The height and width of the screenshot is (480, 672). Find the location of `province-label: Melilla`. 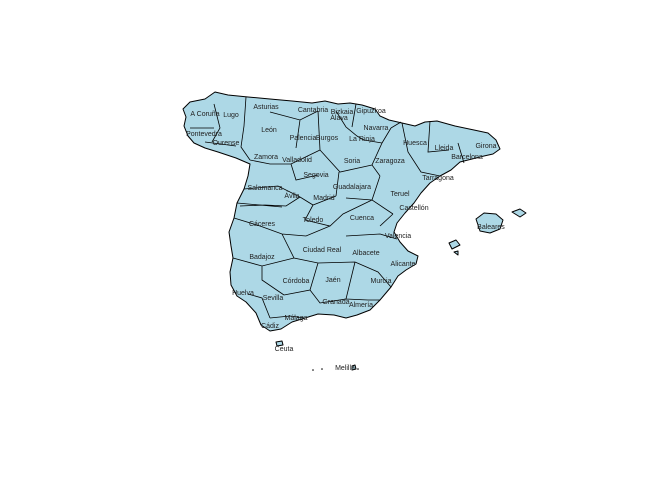

province-label: Melilla is located at coordinates (345, 368).